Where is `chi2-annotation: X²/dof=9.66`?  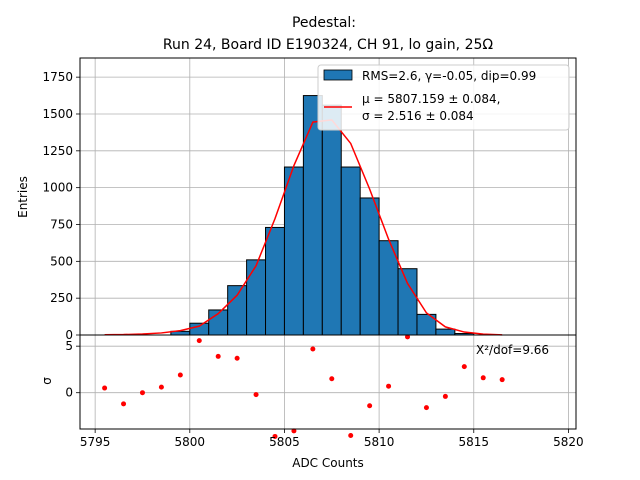
chi2-annotation: X²/dof=9.66 is located at coordinates (512, 350).